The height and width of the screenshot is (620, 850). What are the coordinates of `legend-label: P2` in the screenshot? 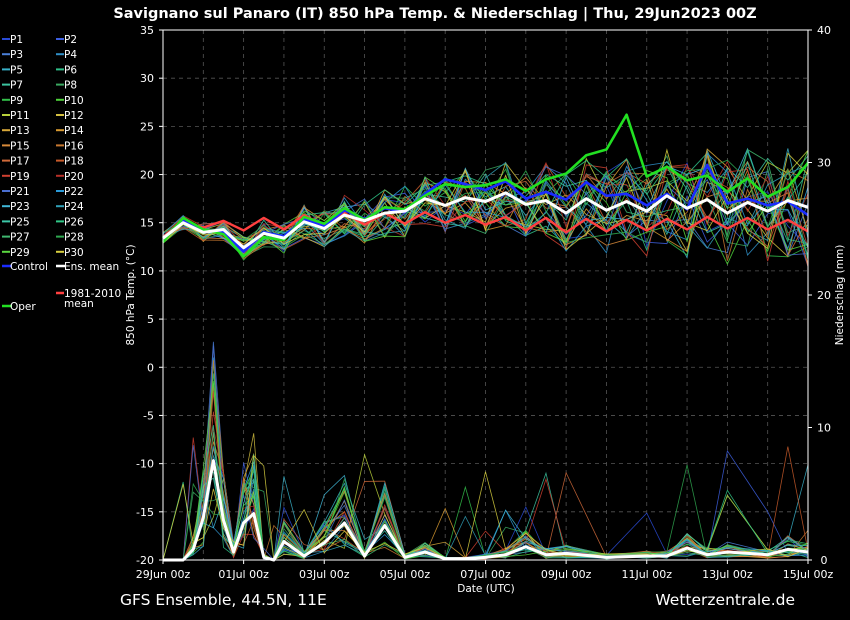 It's located at (70, 40).